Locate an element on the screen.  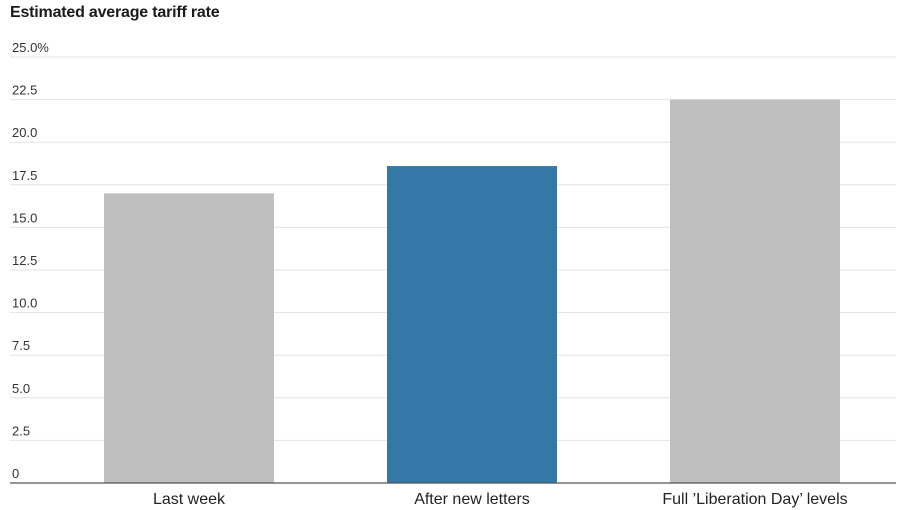
y-tick-label: 10.0 is located at coordinates (24, 303).